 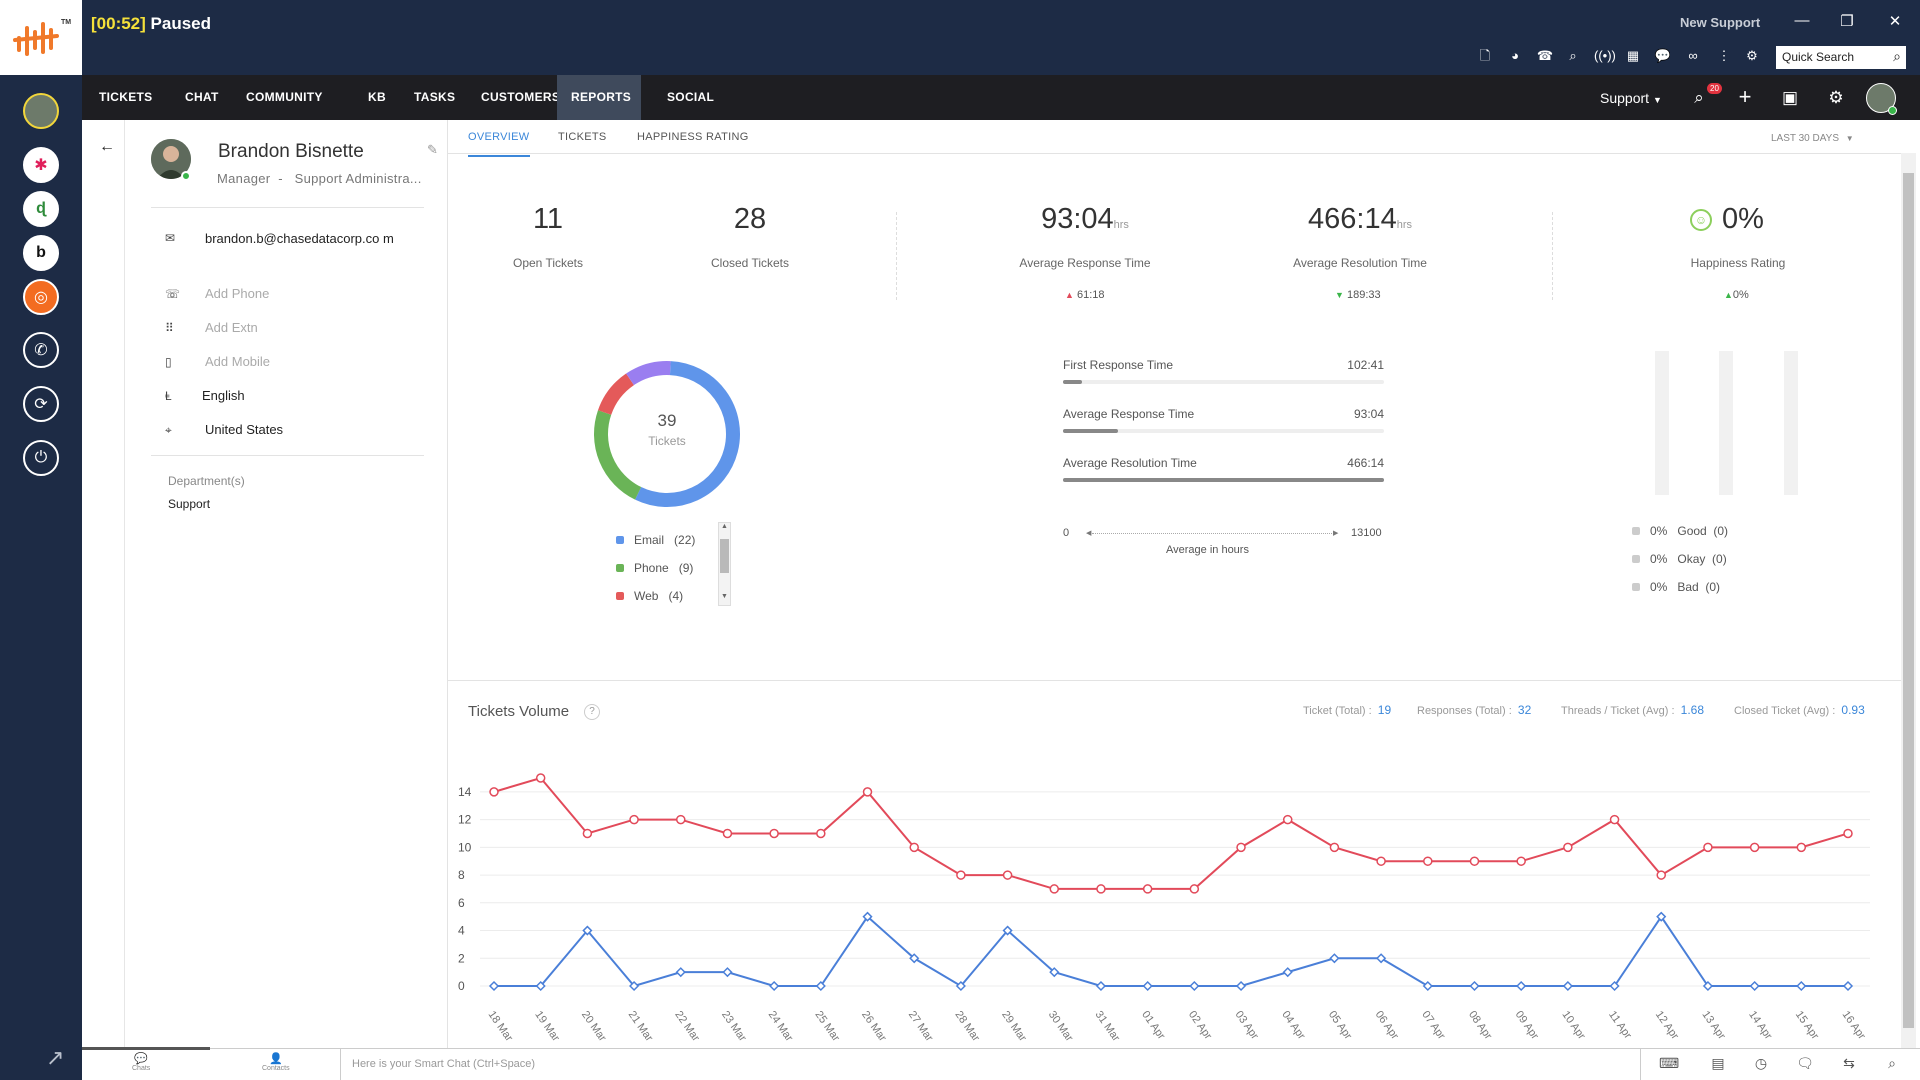 I want to click on add-extn-row: ⠿ Add Extn, so click(x=285, y=327).